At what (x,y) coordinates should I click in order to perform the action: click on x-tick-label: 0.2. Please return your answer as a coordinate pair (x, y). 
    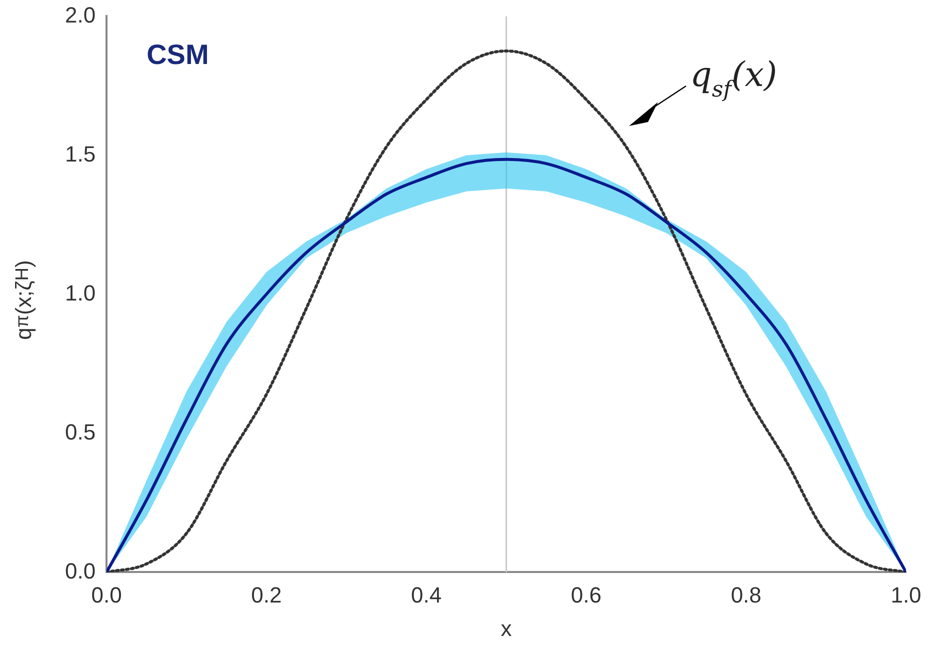
    Looking at the image, I should click on (266, 595).